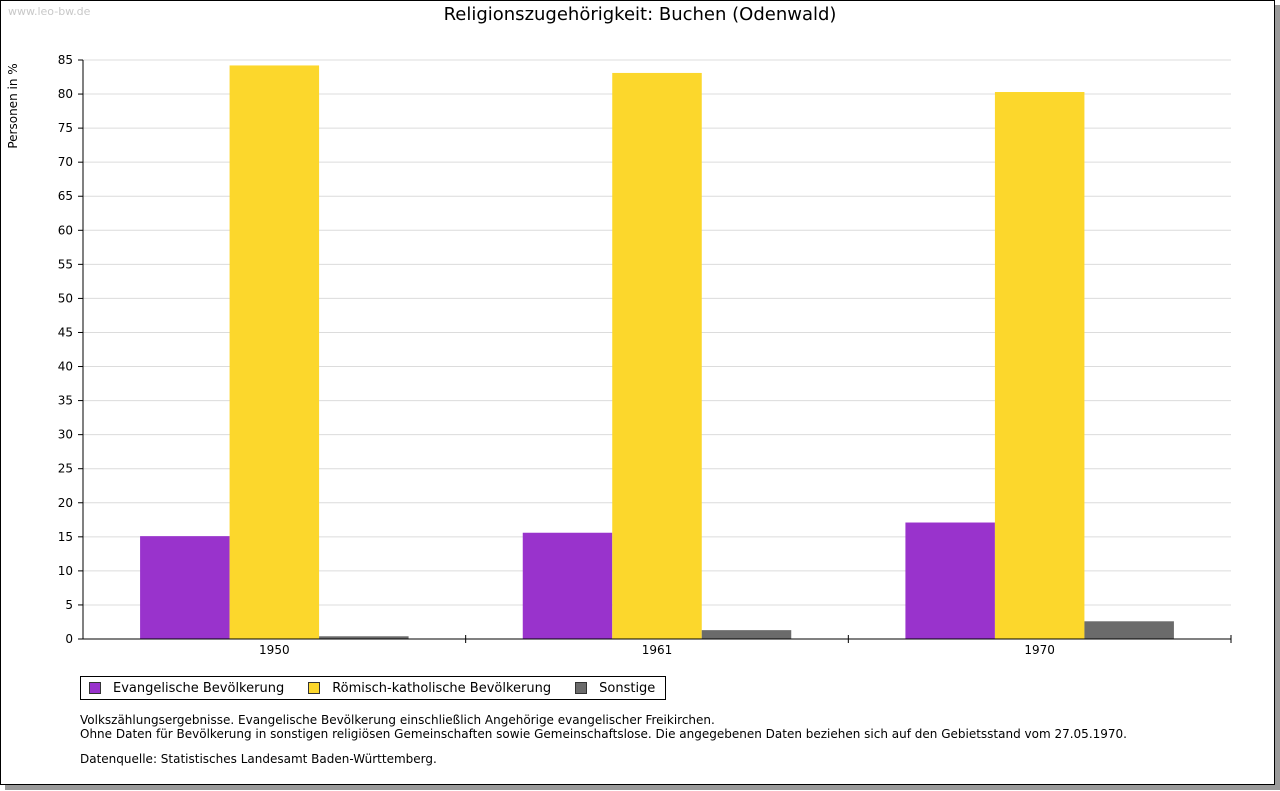 This screenshot has height=791, width=1280. Describe the element at coordinates (65, 298) in the screenshot. I see `y-tick-label: 50` at that location.